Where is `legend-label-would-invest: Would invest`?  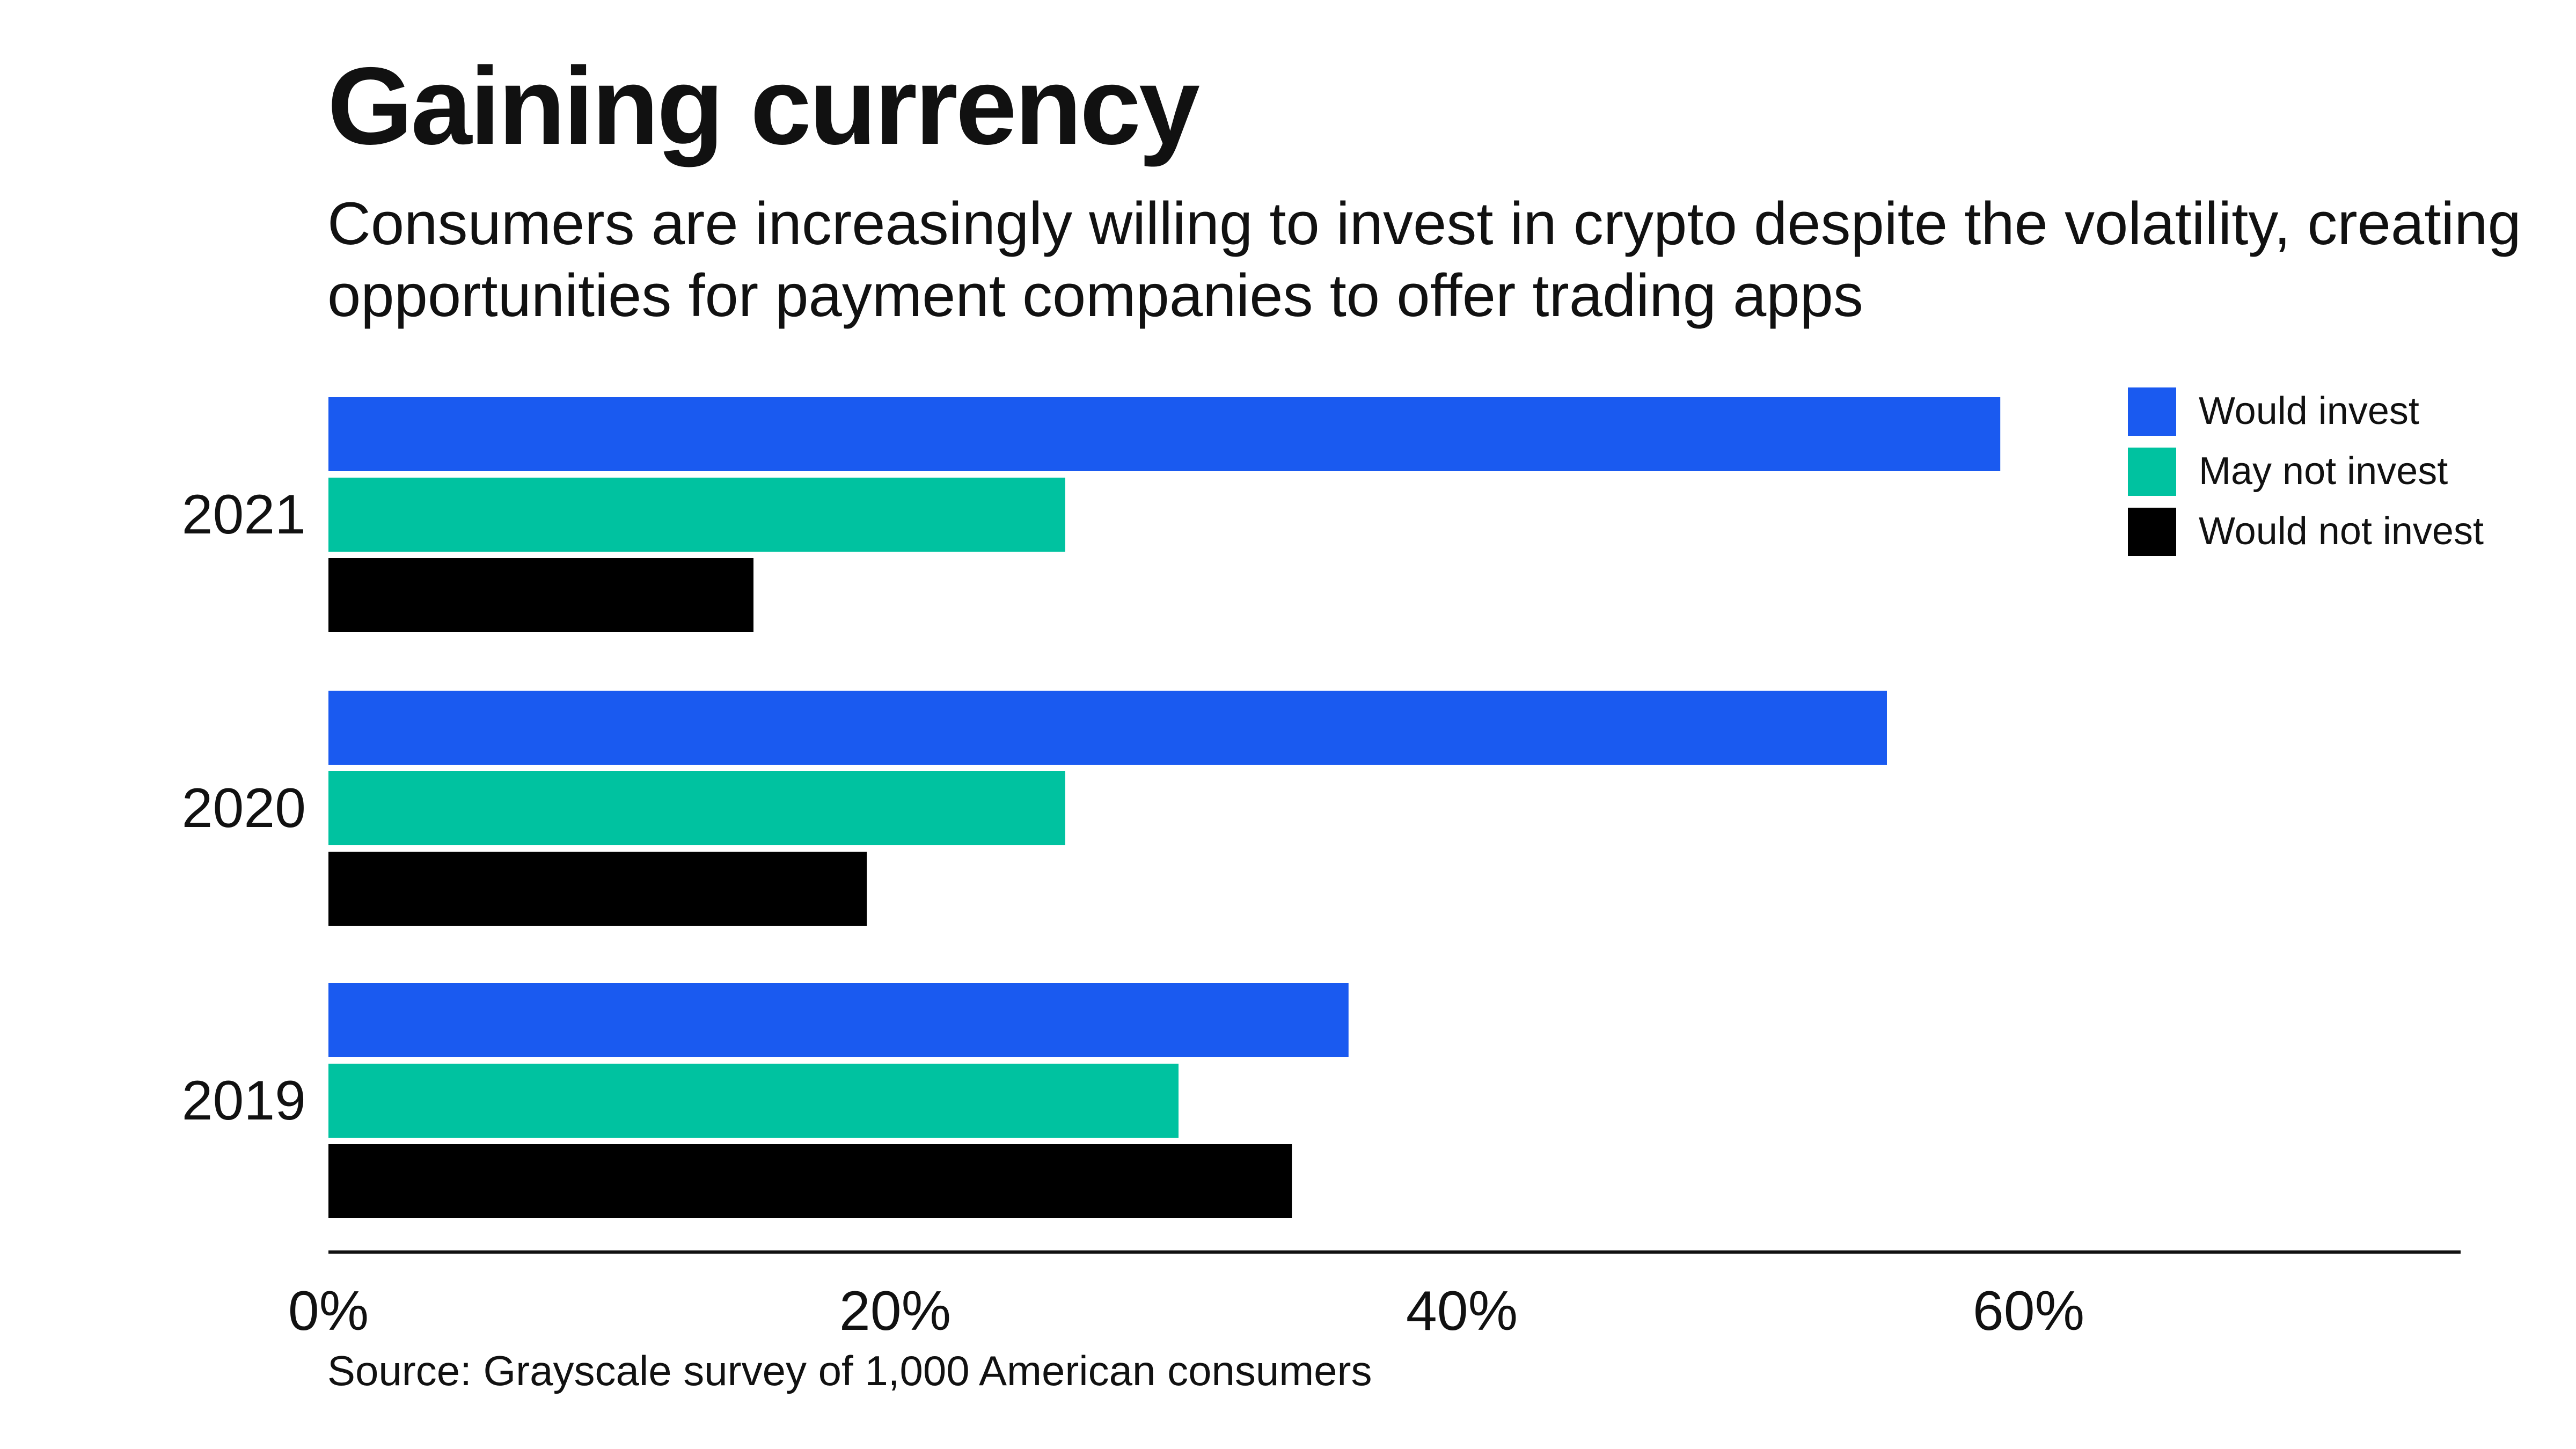 legend-label-would-invest: Would invest is located at coordinates (2309, 411).